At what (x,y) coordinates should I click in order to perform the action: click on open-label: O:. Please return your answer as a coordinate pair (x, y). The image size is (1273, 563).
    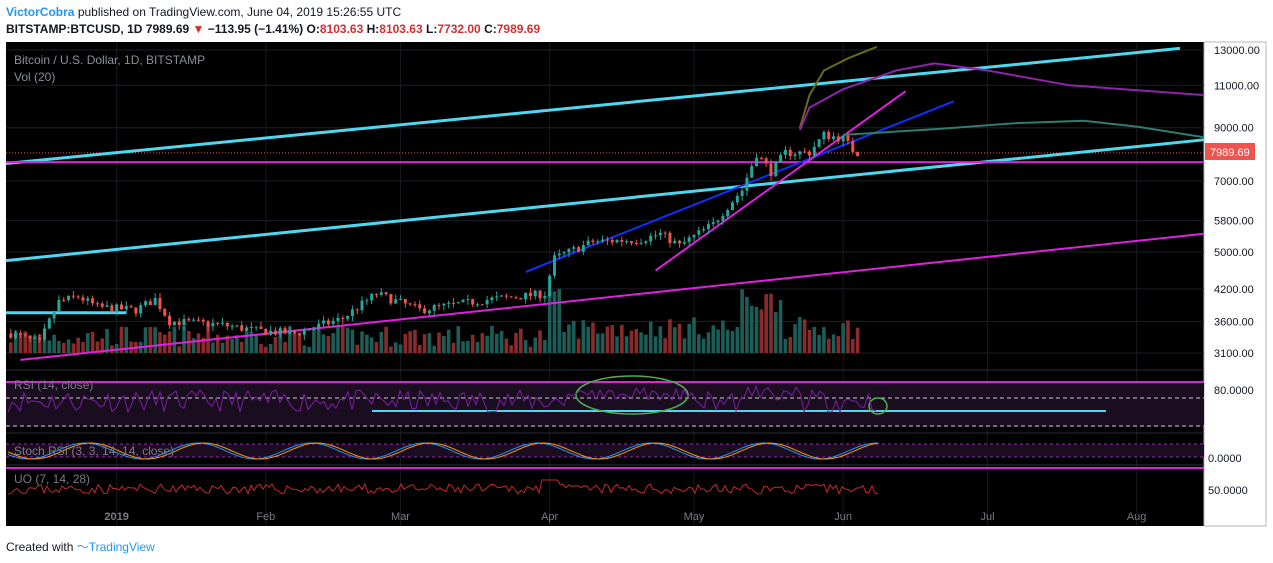
    Looking at the image, I should click on (313, 29).